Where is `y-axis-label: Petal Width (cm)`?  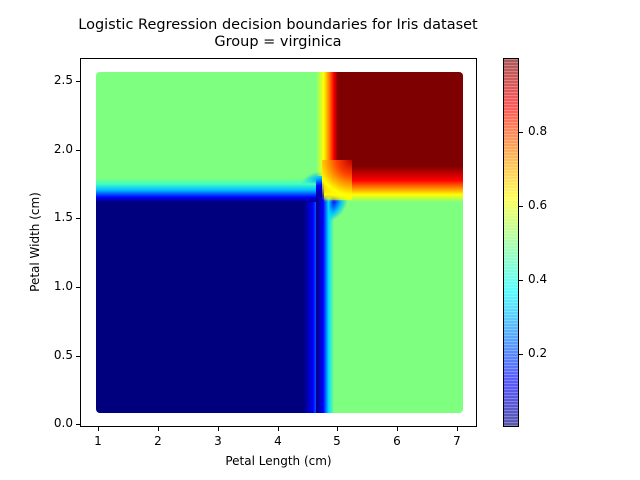 y-axis-label: Petal Width (cm) is located at coordinates (35, 242).